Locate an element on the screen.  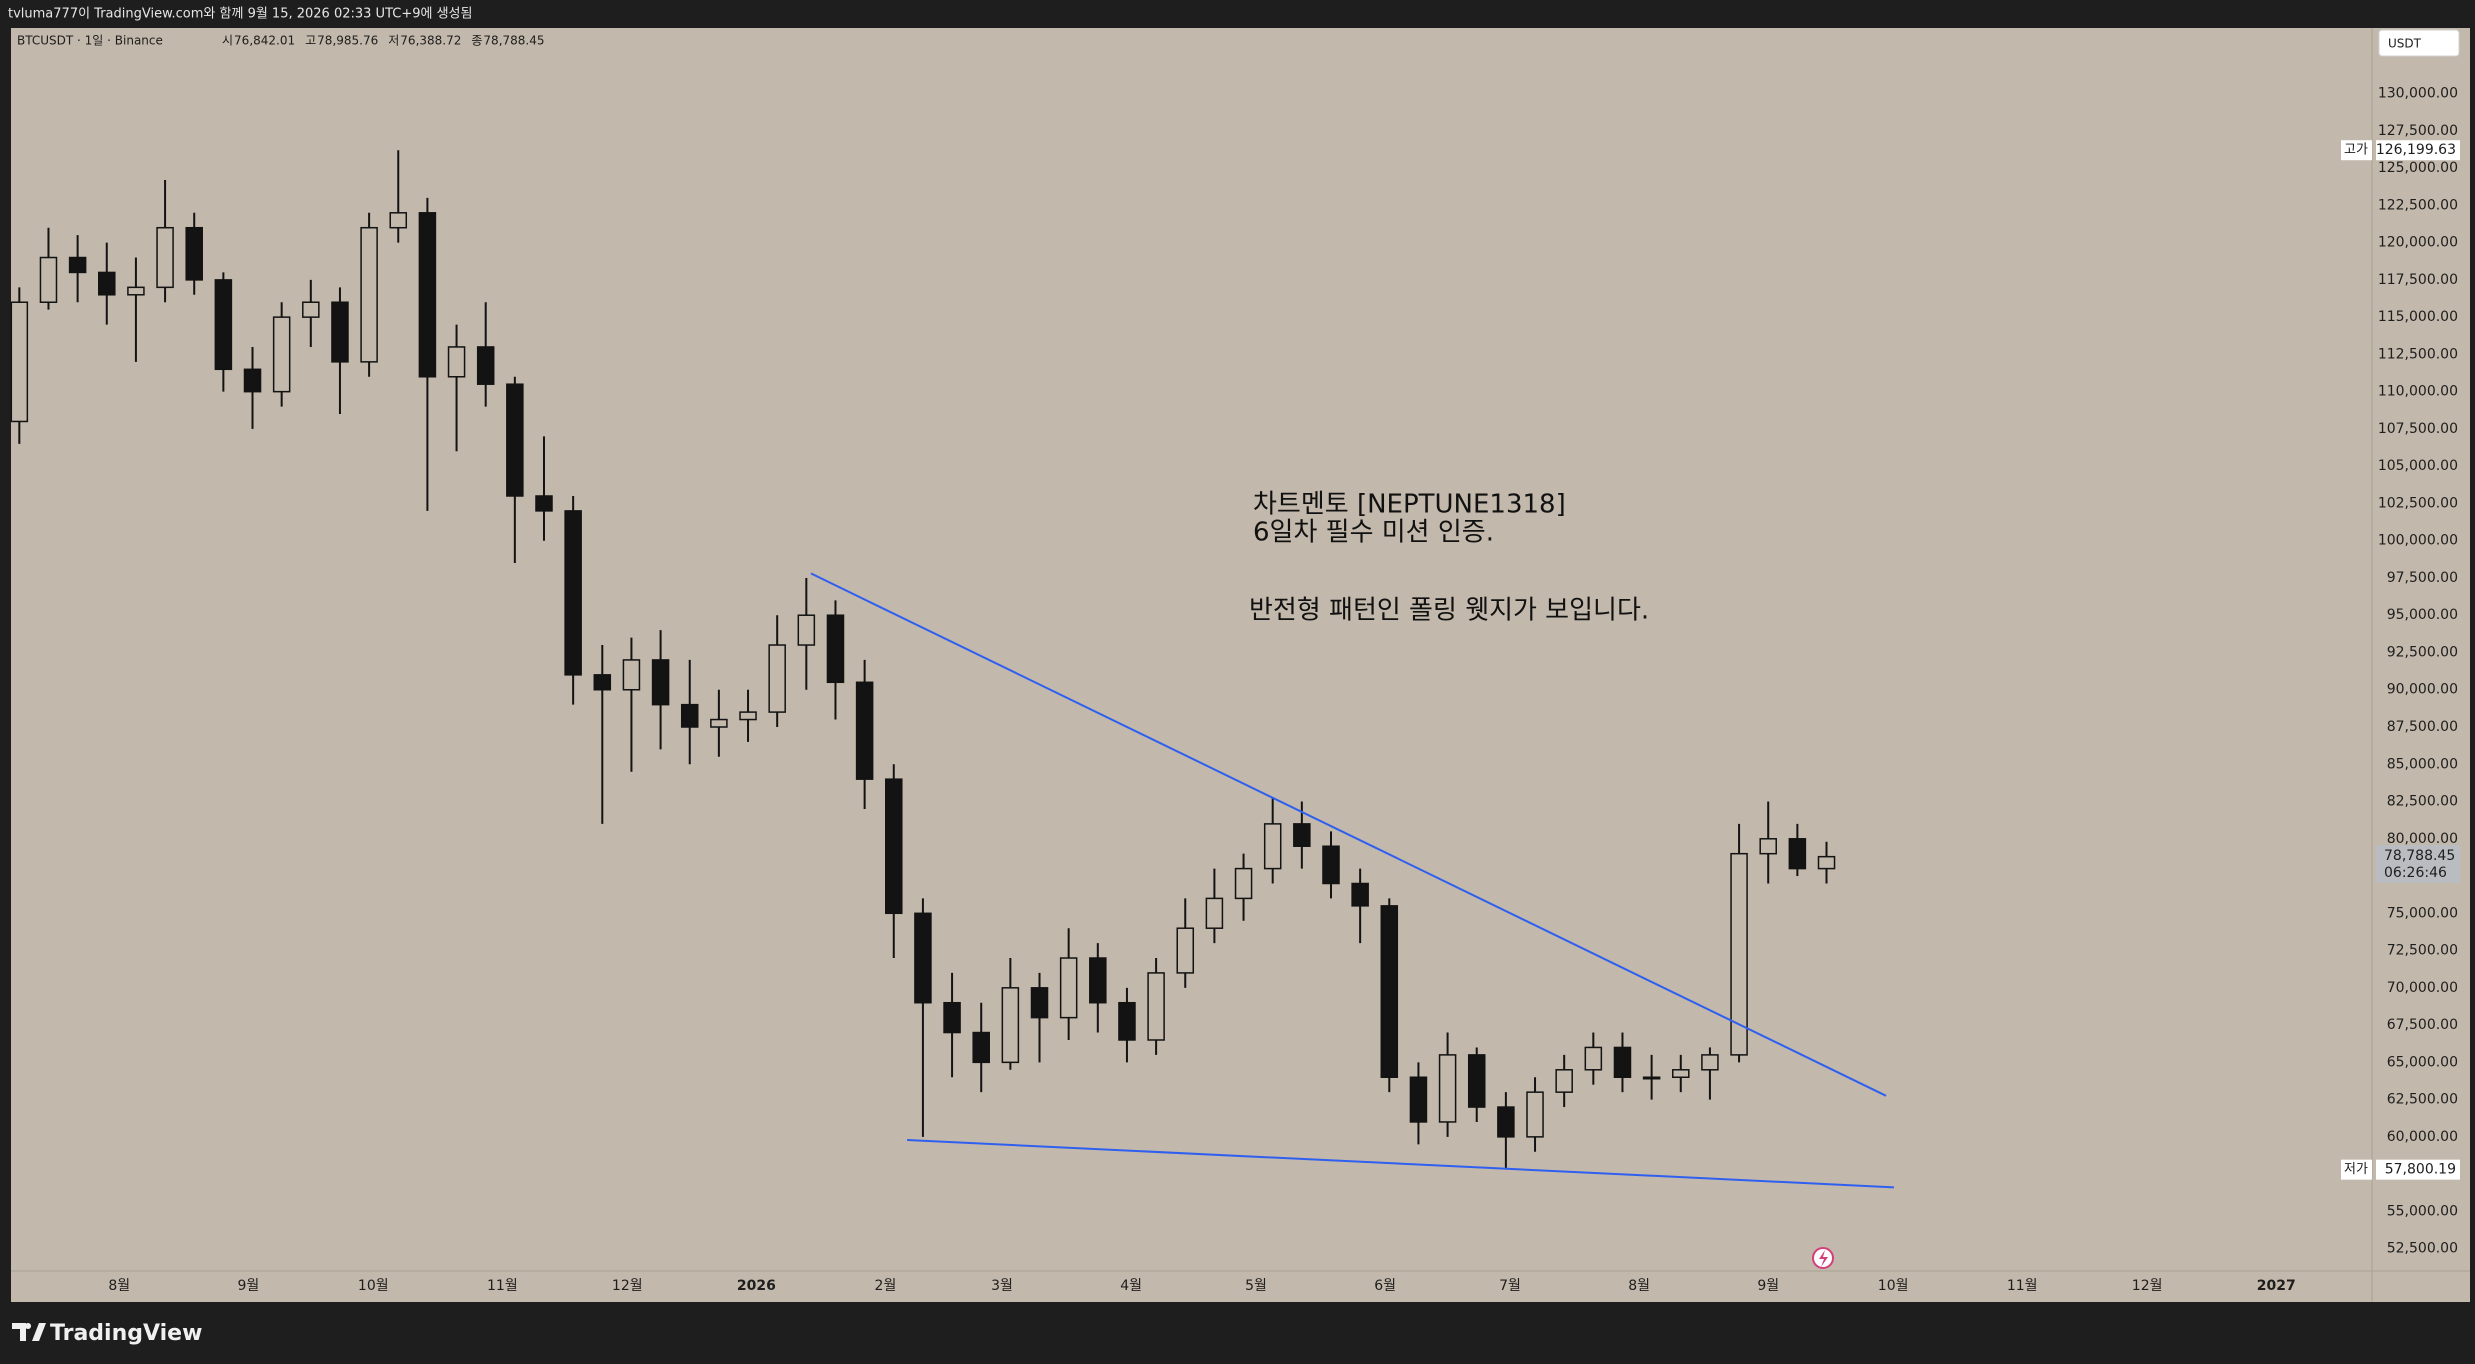
marker-value-bg is located at coordinates (2418, 150).